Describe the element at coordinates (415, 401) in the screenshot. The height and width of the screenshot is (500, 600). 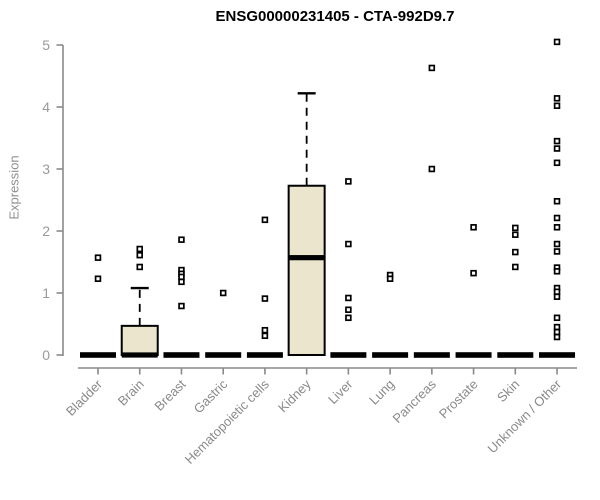
I see `svg-text: Pancreas` at that location.